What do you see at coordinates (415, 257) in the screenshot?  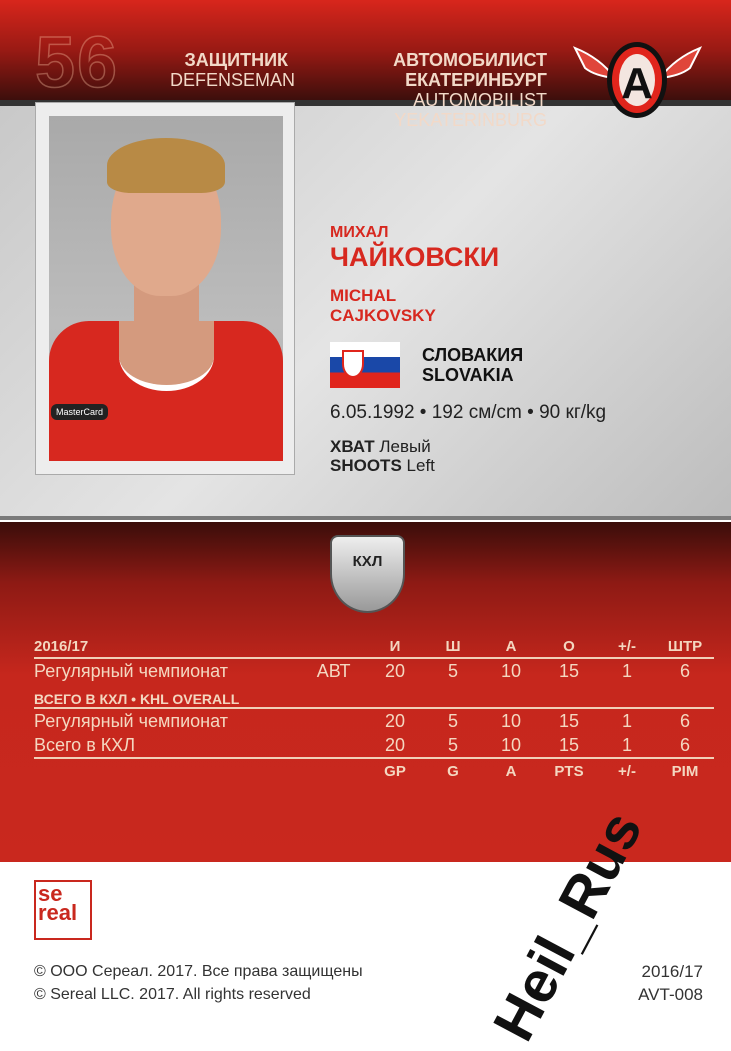 I see `last-name-ru: ЧАЙКОВСКИ` at bounding box center [415, 257].